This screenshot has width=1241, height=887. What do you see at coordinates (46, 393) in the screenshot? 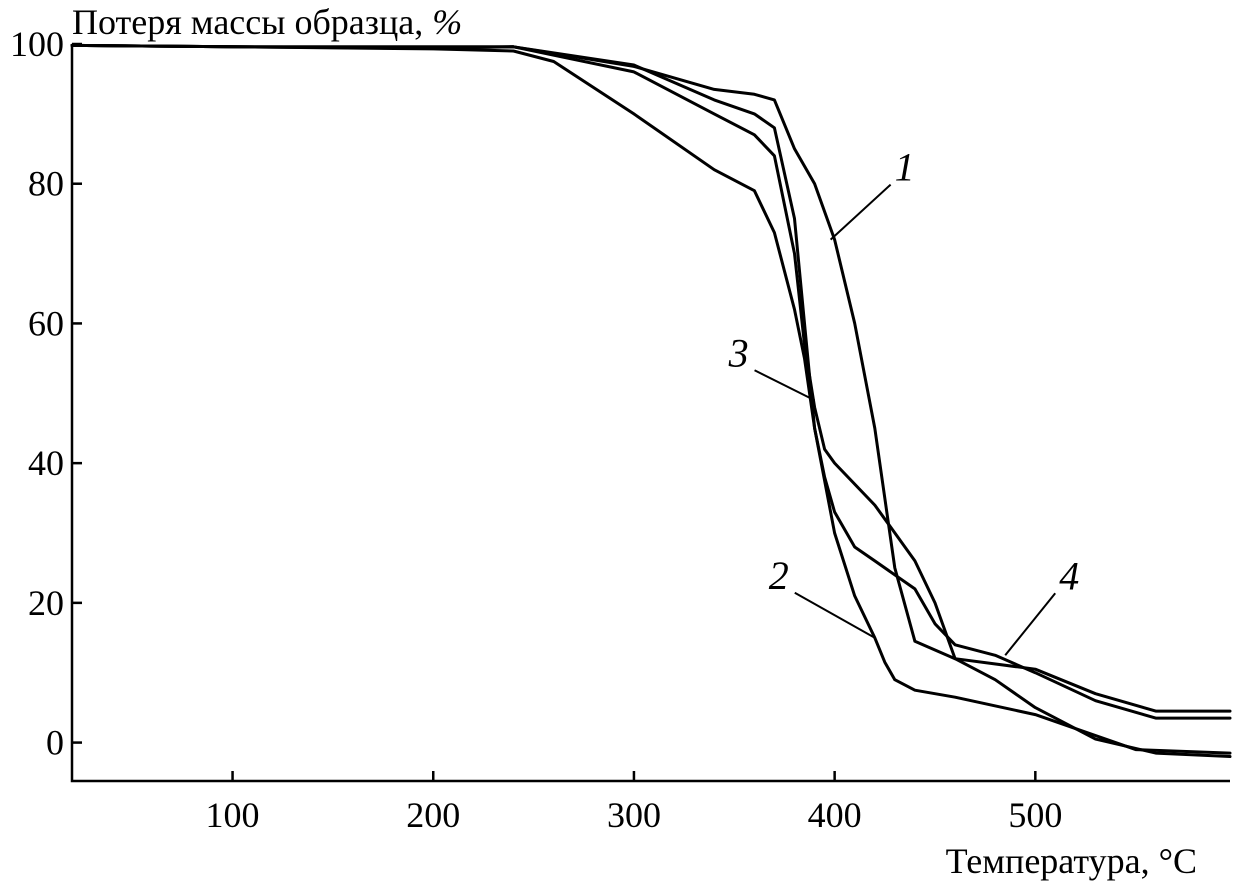
I see `y-axis-ticks: 0 20 40 60 80 100` at bounding box center [46, 393].